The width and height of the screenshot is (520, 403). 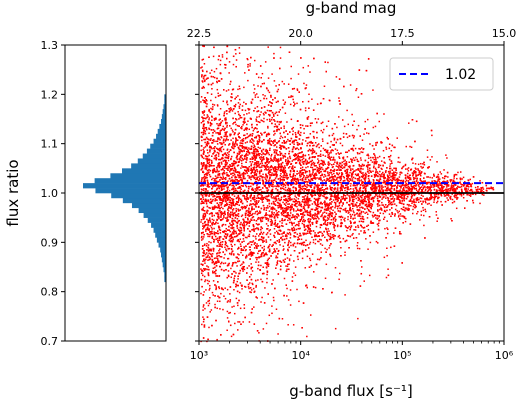 I want to click on histogram-y-ticks: 0.70.80.91.01.11.21.3, so click(x=53, y=193).